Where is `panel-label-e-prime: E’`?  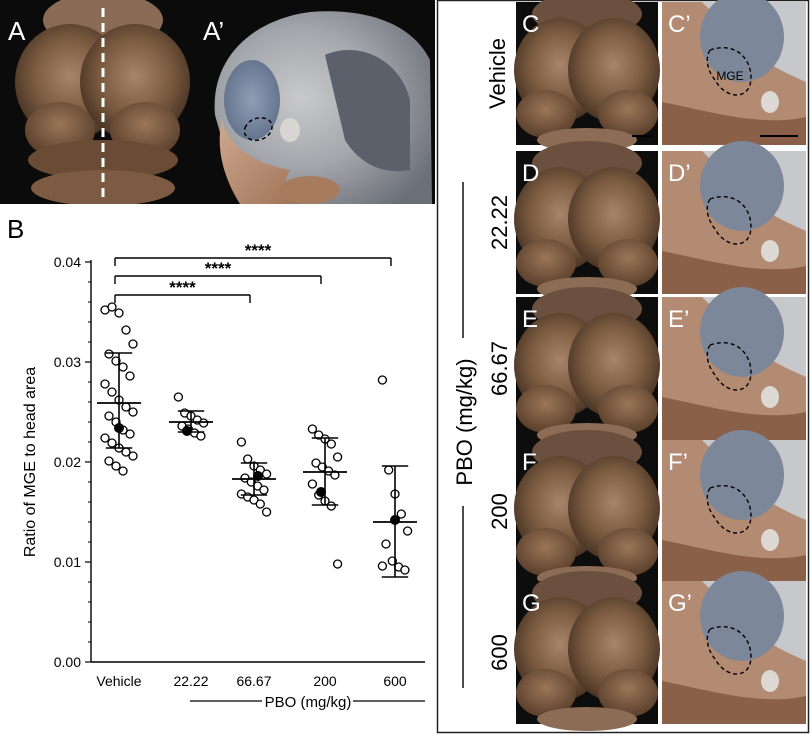
panel-label-e-prime: E’ is located at coordinates (678, 319).